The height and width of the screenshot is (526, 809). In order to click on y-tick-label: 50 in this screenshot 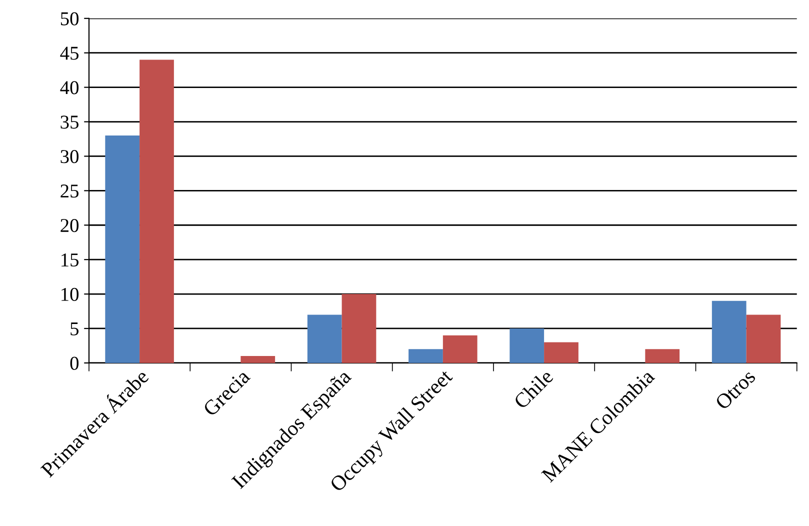, I will do `click(69, 19)`.